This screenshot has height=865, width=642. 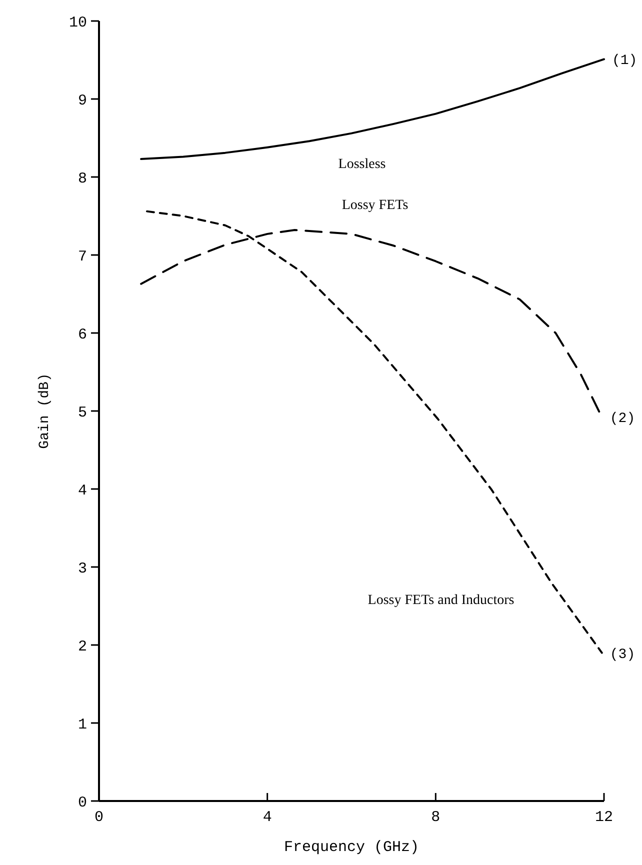 What do you see at coordinates (82, 335) in the screenshot?
I see `y-tick-label: 6` at bounding box center [82, 335].